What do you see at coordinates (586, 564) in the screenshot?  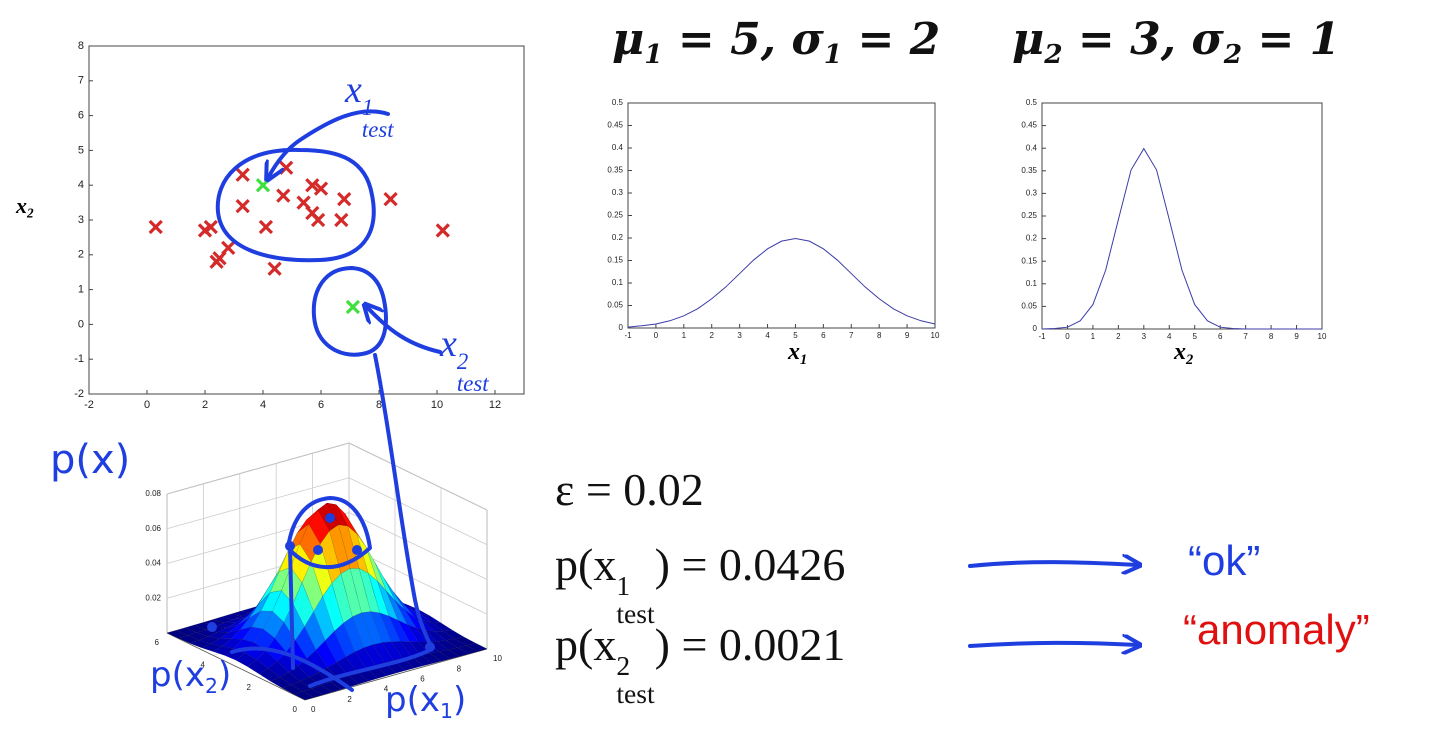 I see `text-part: p(x` at bounding box center [586, 564].